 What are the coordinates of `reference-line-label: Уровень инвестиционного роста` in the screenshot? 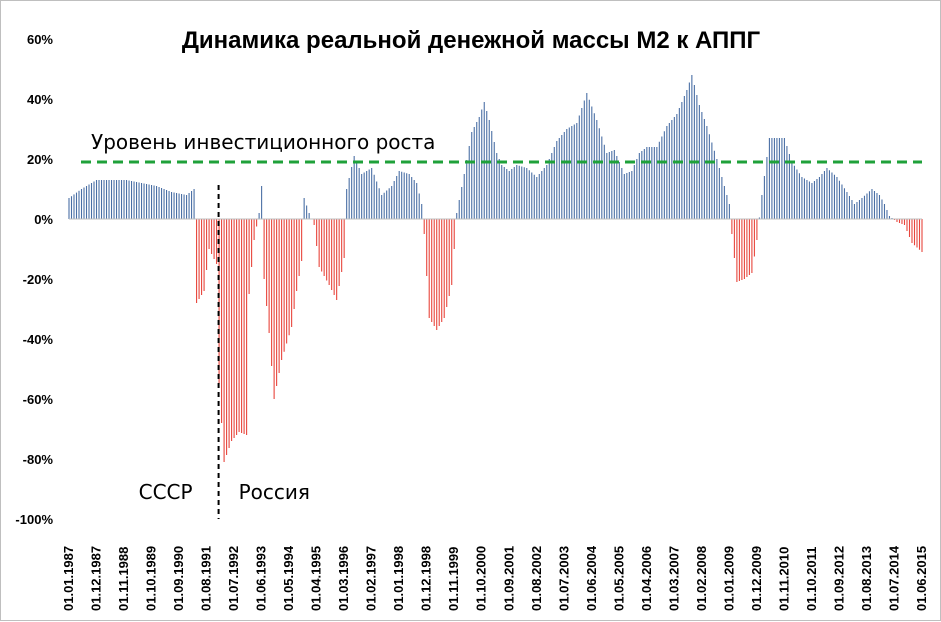 It's located at (263, 142).